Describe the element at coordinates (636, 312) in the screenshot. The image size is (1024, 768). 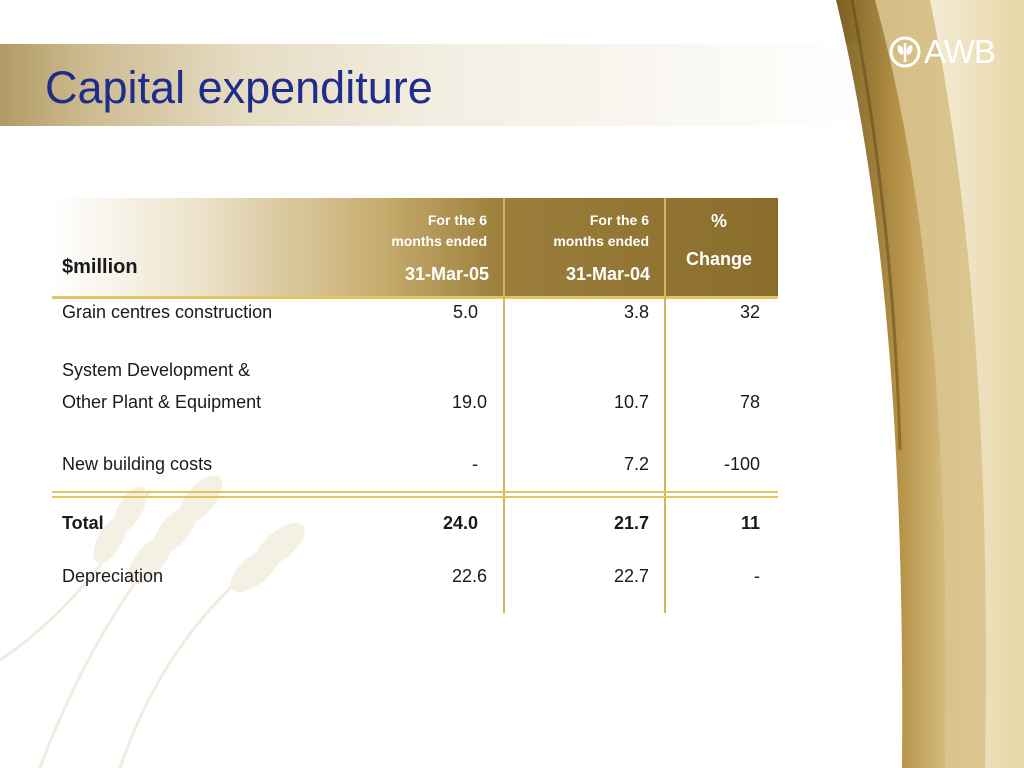
I see `row-grain-c2: 3.8` at that location.